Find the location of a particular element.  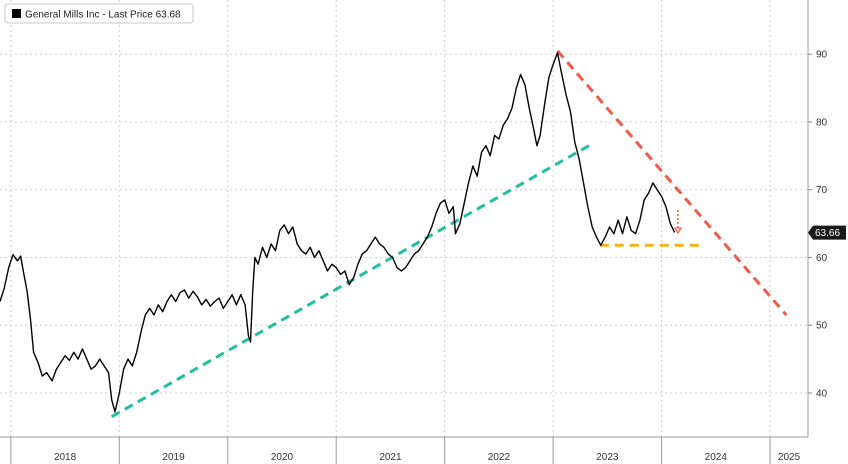

last-price-tag-shape is located at coordinates (827, 232).